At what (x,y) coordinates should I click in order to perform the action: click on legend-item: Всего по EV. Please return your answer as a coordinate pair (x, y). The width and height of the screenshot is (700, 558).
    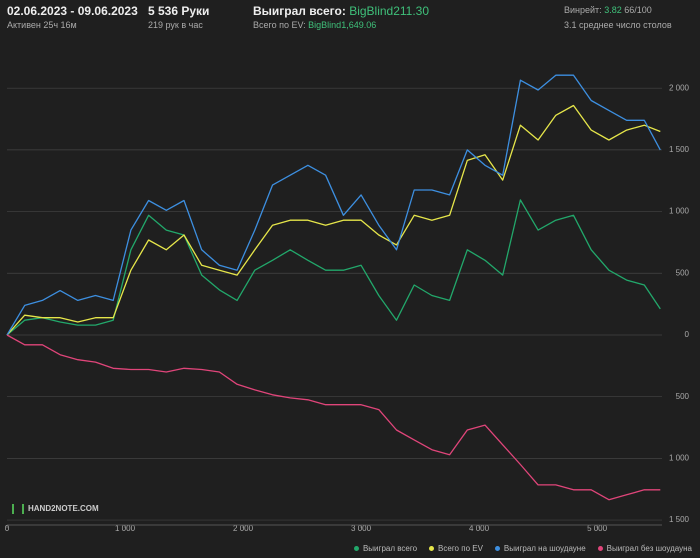
    Looking at the image, I should click on (456, 548).